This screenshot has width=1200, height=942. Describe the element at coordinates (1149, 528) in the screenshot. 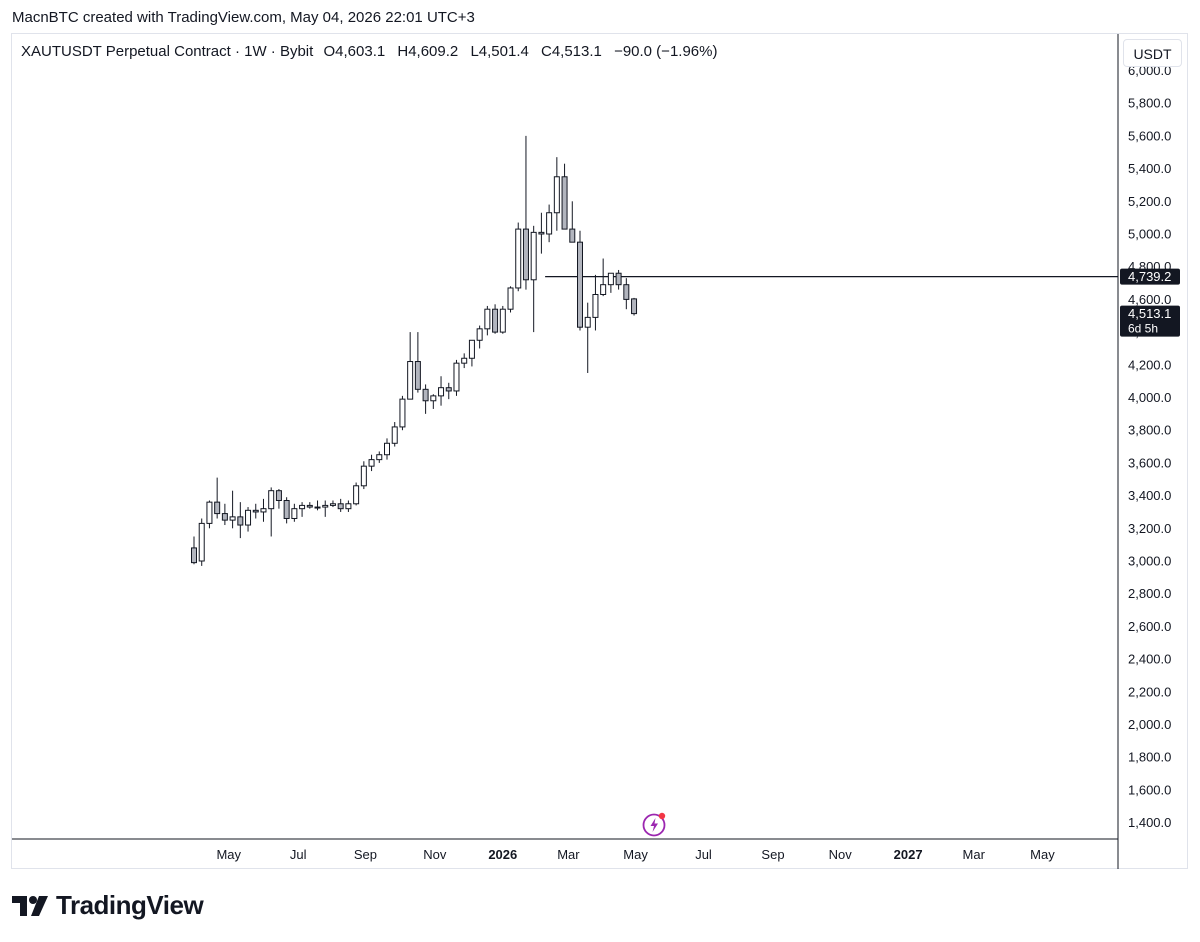

I see `price-tick-label: 3,200.0` at that location.